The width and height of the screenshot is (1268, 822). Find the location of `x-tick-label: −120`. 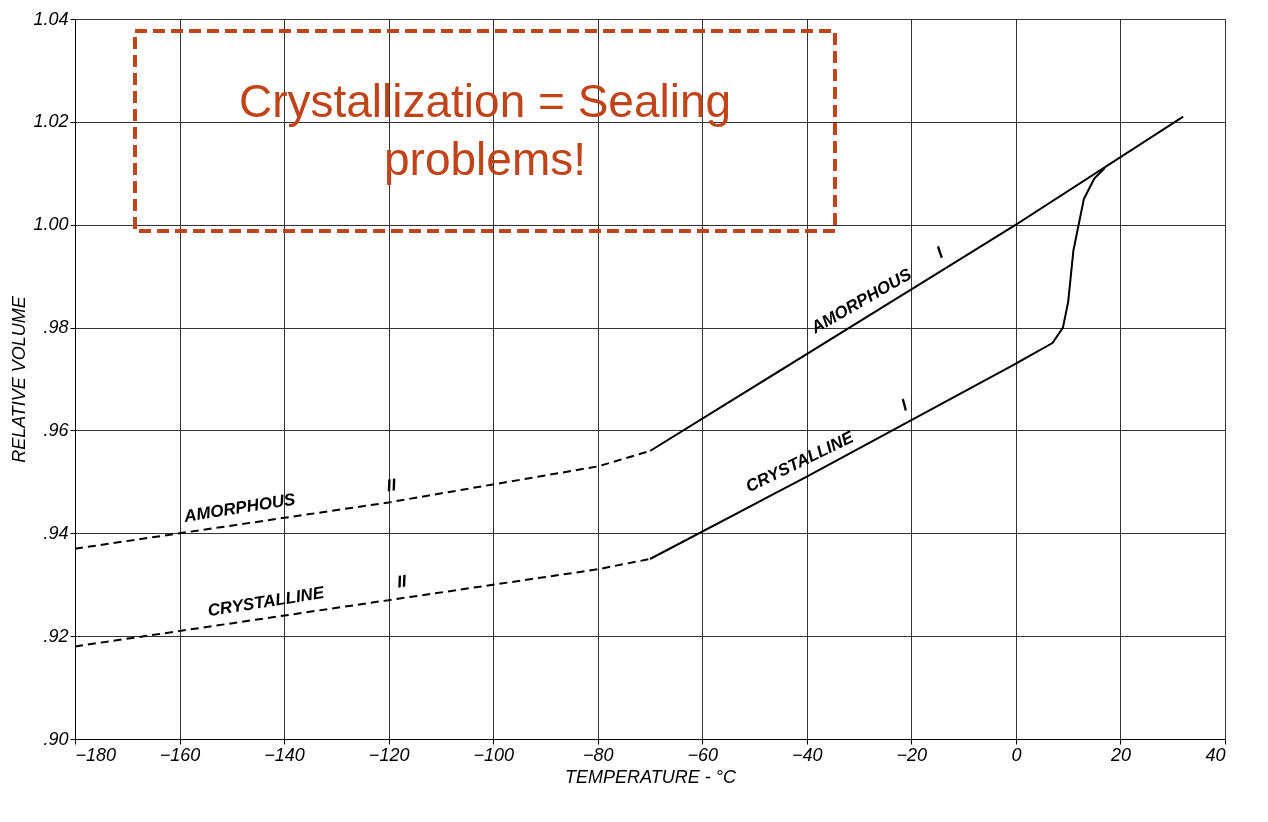

x-tick-label: −120 is located at coordinates (389, 754).